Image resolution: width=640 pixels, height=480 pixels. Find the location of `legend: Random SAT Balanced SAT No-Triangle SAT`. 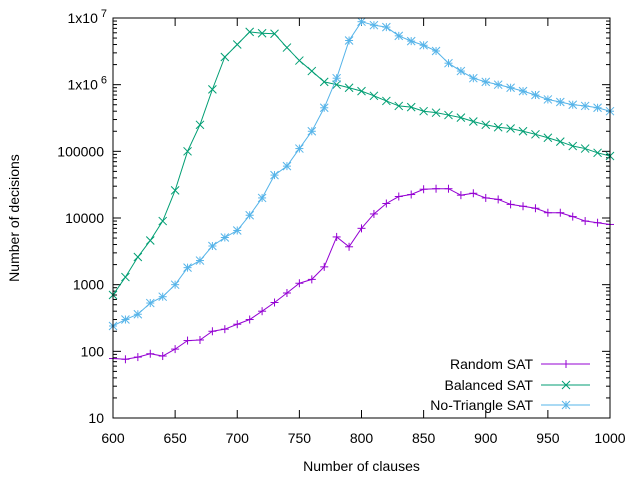

legend: Random SAT Balanced SAT No-Triangle SAT is located at coordinates (510, 384).